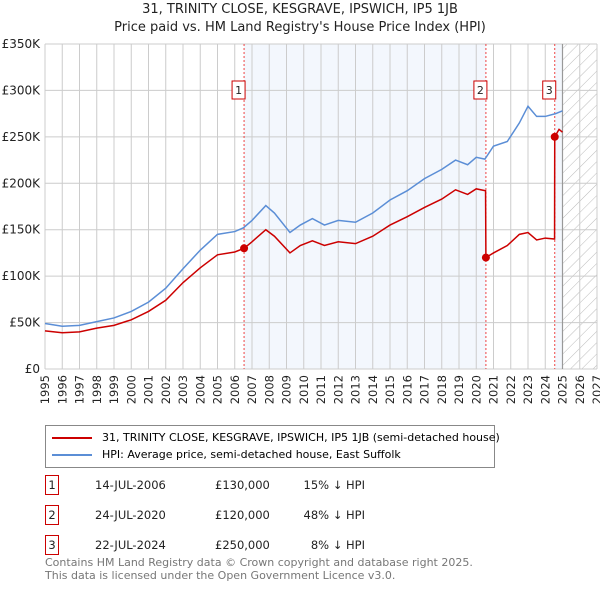 The width and height of the screenshot is (600, 590). Describe the element at coordinates (425, 389) in the screenshot. I see `x-tick-label: 2017` at that location.